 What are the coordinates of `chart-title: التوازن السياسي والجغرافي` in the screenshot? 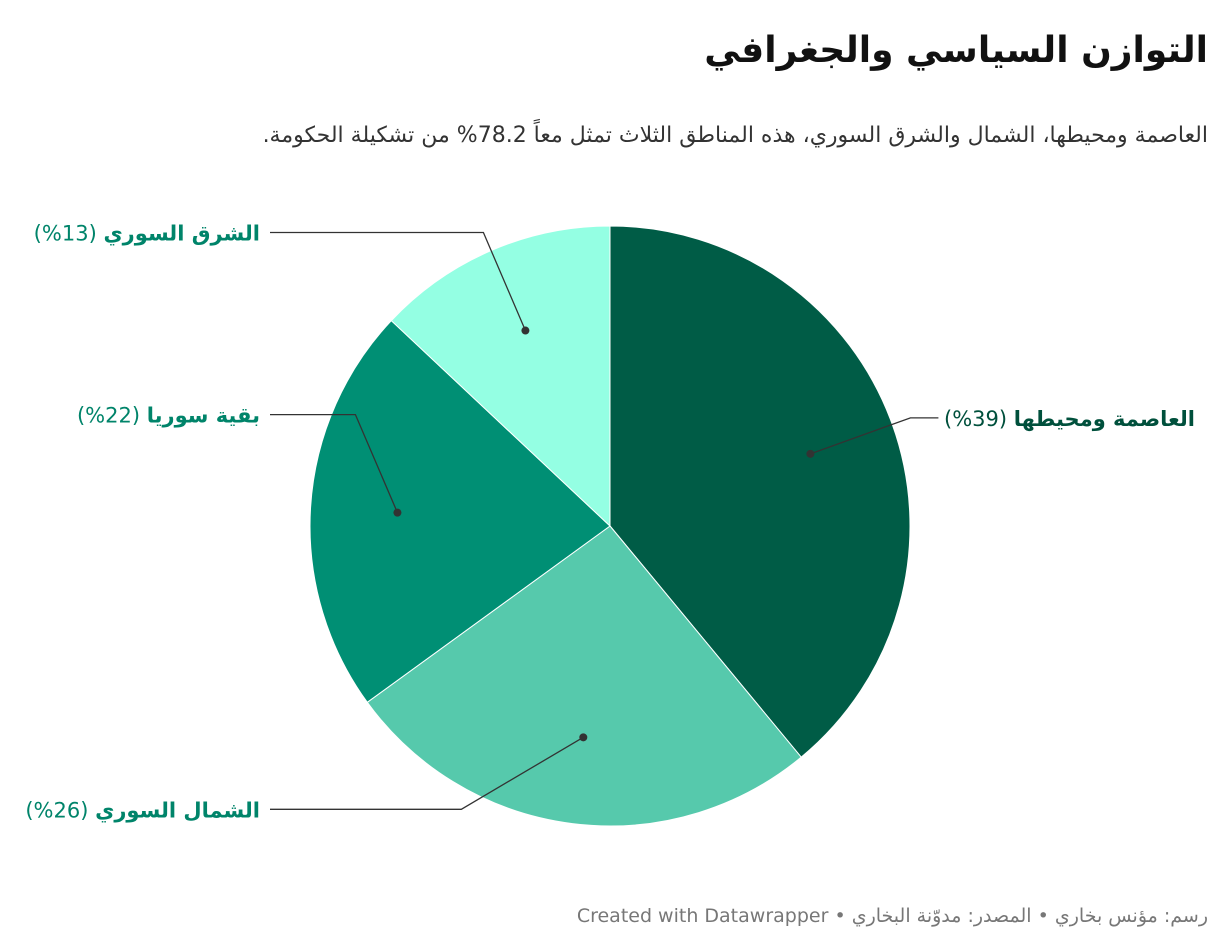 It's located at (956, 50).